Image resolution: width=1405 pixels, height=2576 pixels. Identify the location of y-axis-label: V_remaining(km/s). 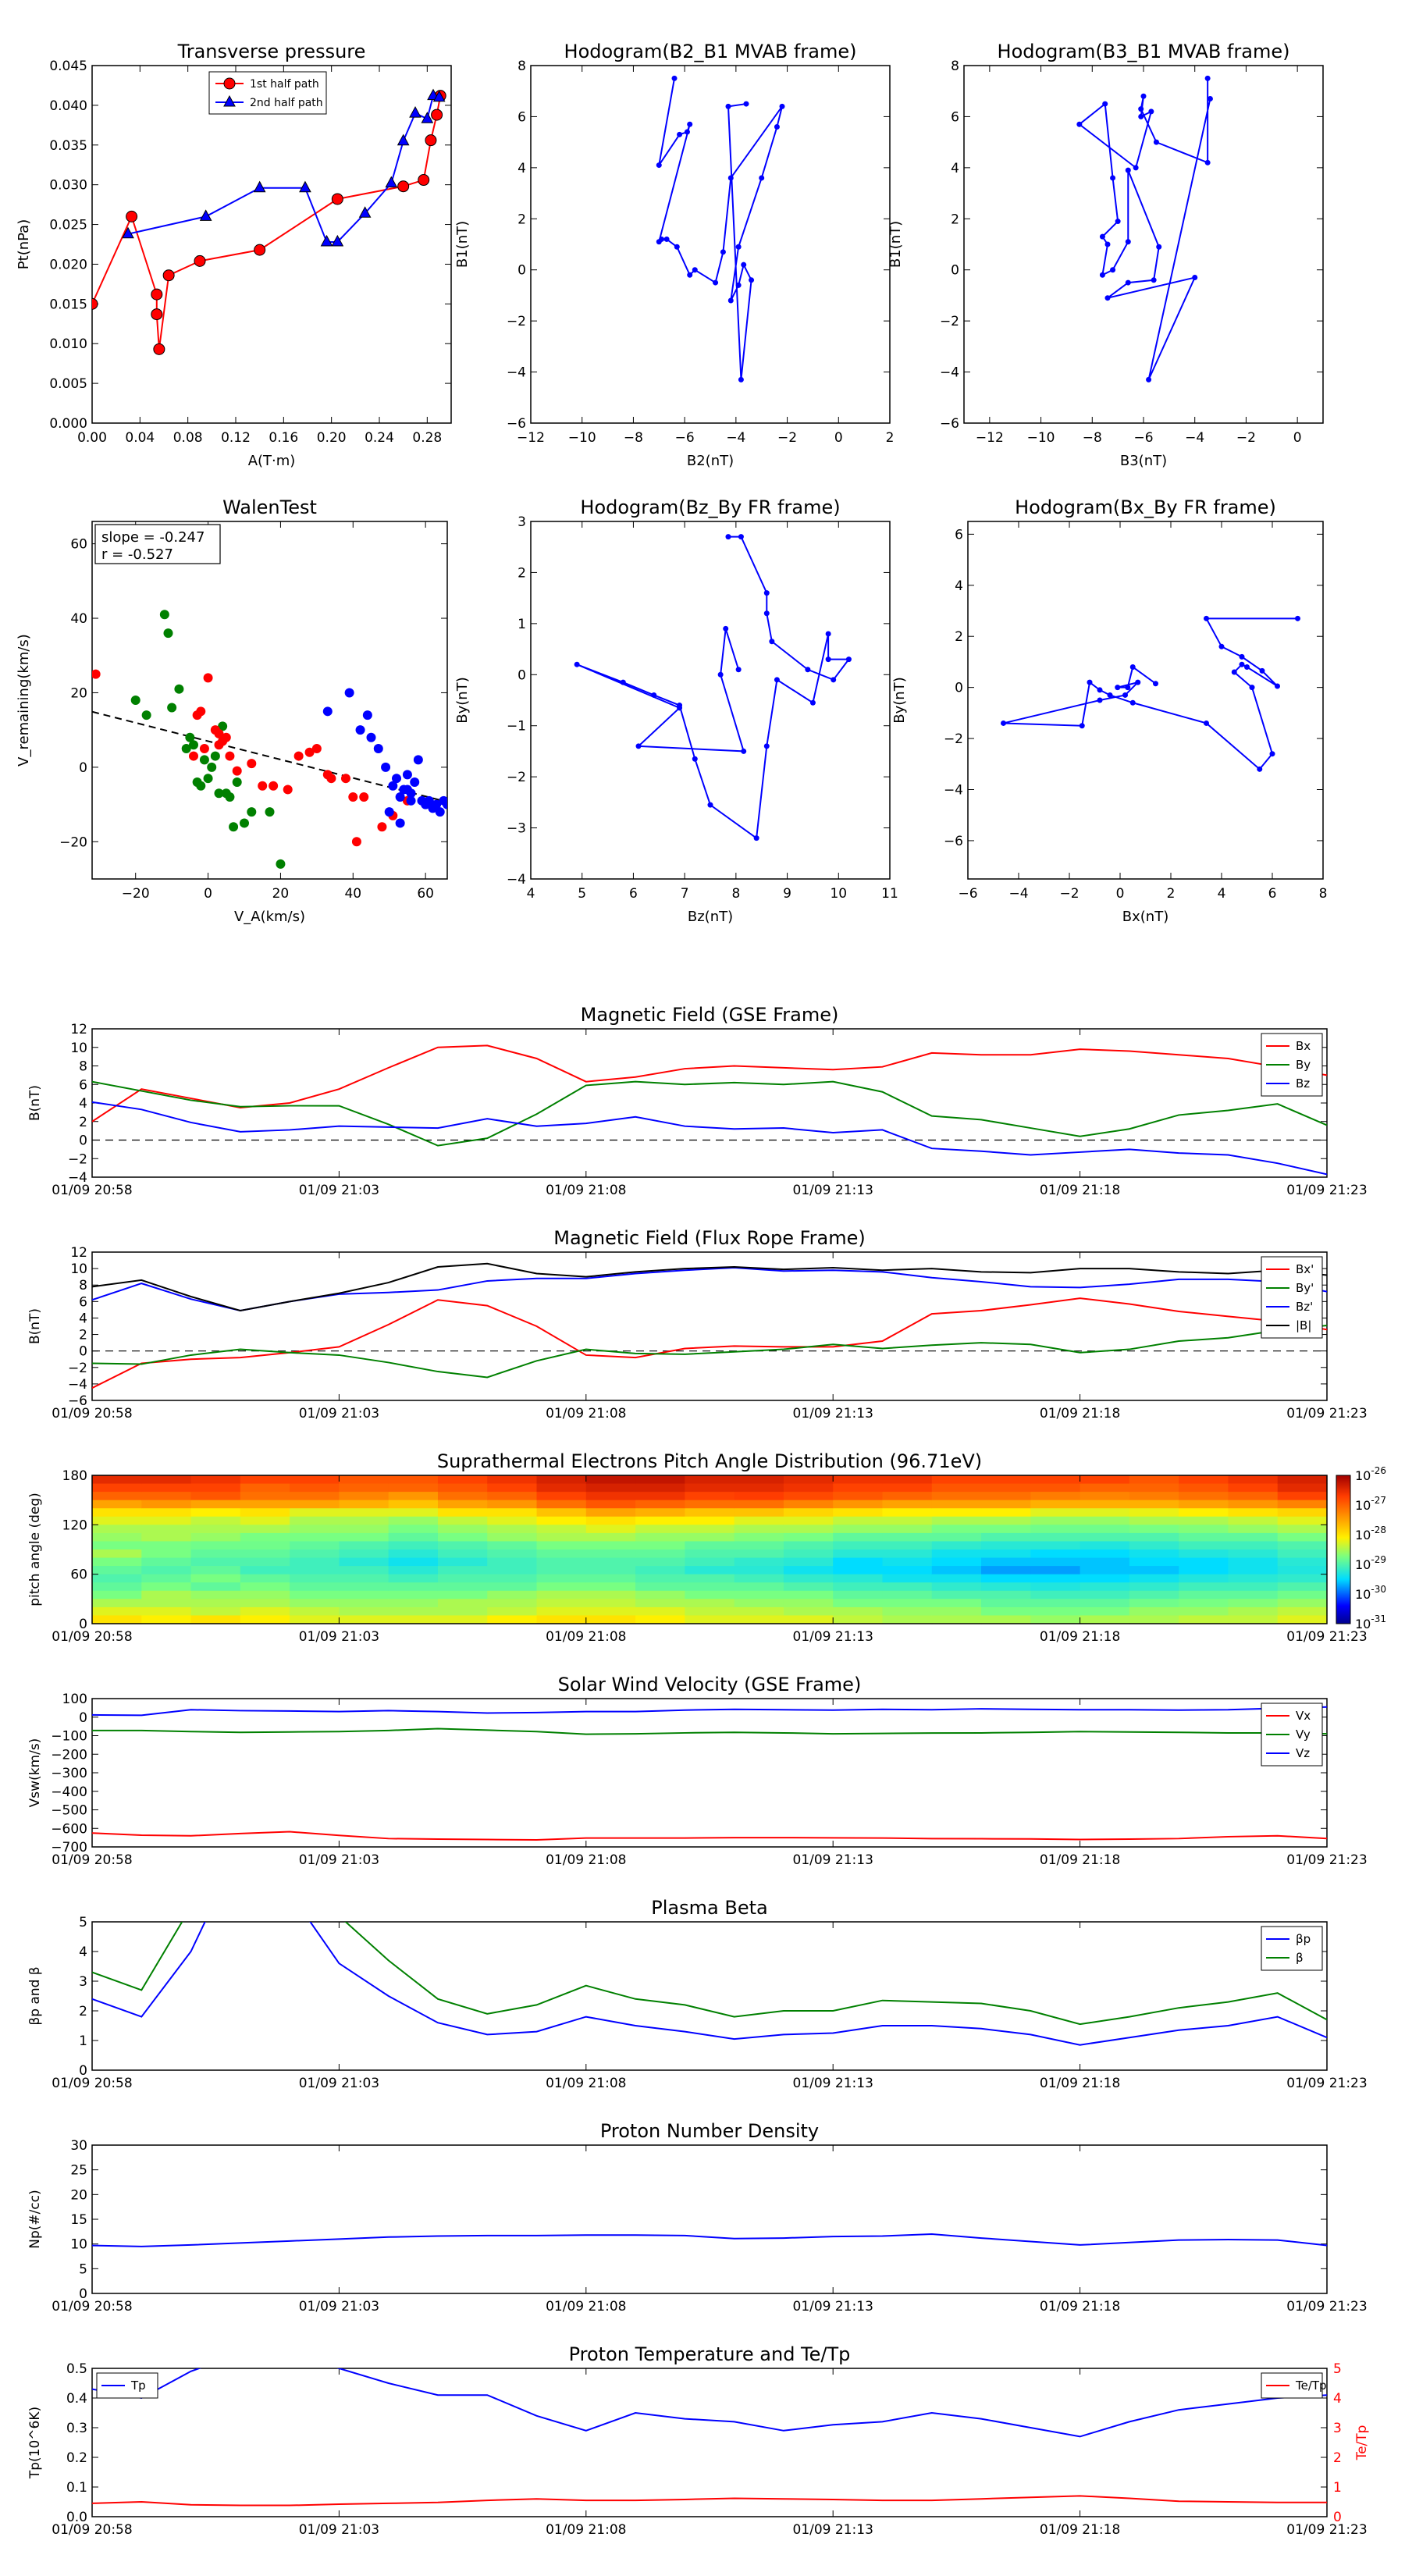
(24, 700).